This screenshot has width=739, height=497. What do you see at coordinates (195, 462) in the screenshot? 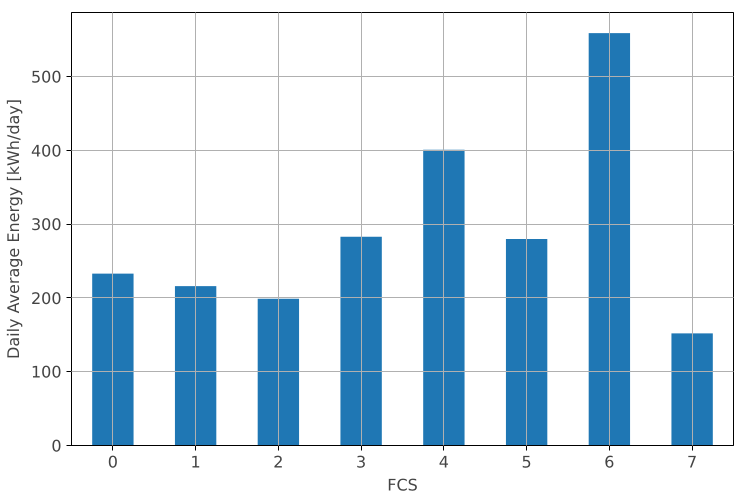
I see `x-tick-label: 1` at bounding box center [195, 462].